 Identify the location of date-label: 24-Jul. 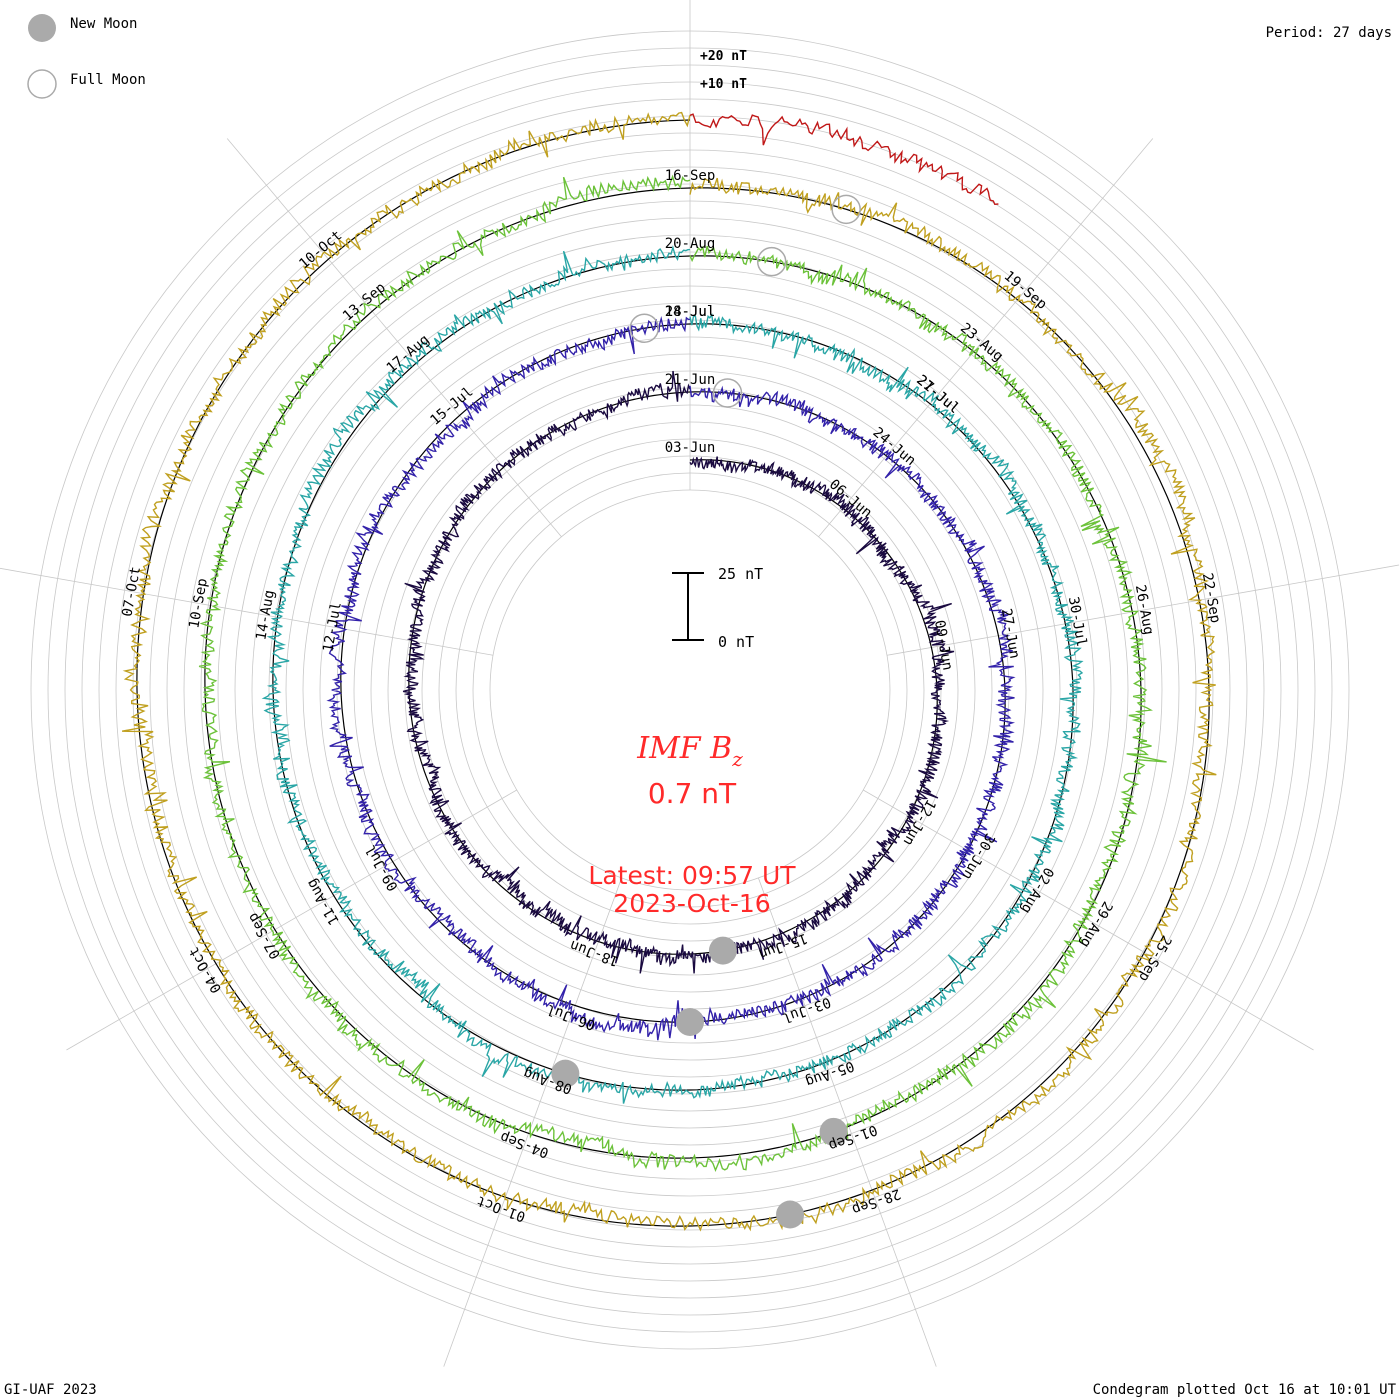
(690, 312).